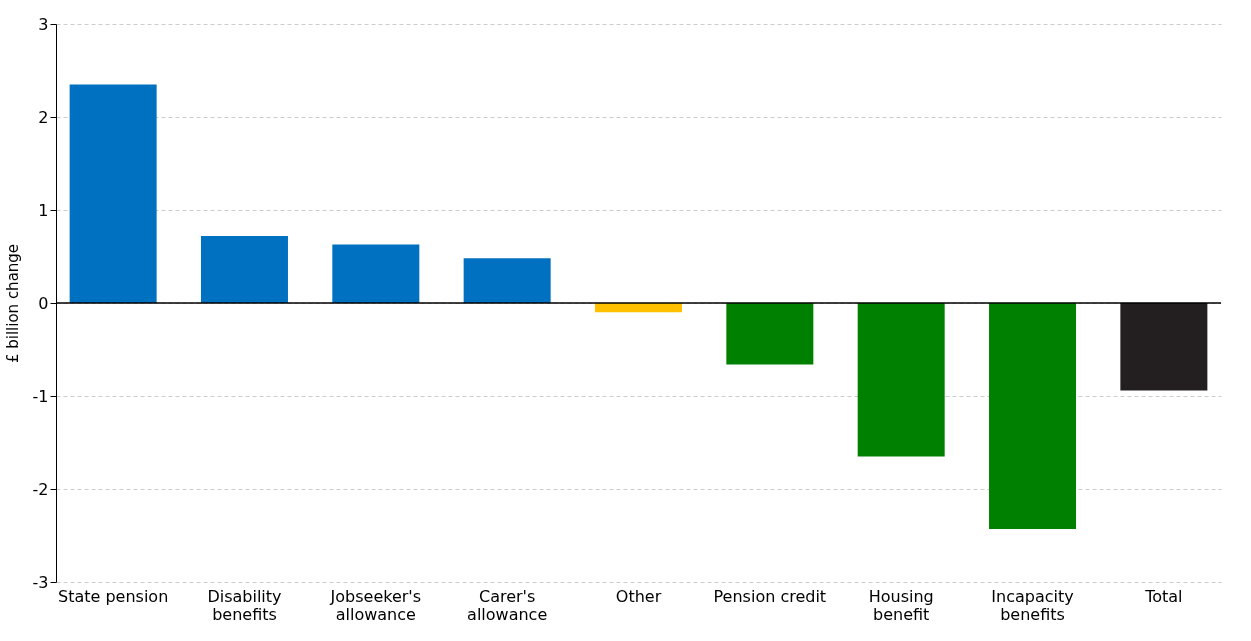 This screenshot has height=641, width=1251. I want to click on x-tick-label: Housing benefit, so click(901, 605).